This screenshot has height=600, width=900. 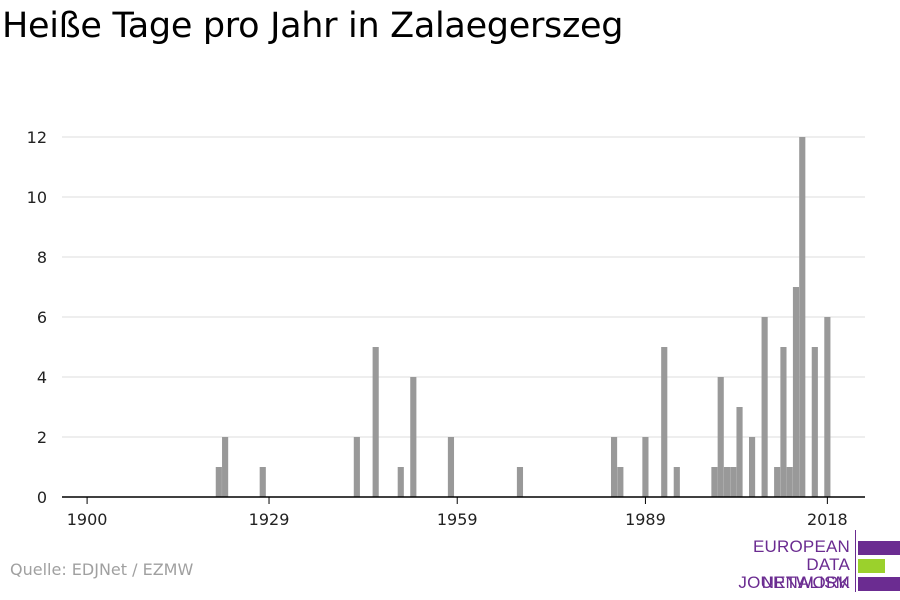 I want to click on x-axis: 1900 1929 1959 1989 2018, so click(x=463, y=512).